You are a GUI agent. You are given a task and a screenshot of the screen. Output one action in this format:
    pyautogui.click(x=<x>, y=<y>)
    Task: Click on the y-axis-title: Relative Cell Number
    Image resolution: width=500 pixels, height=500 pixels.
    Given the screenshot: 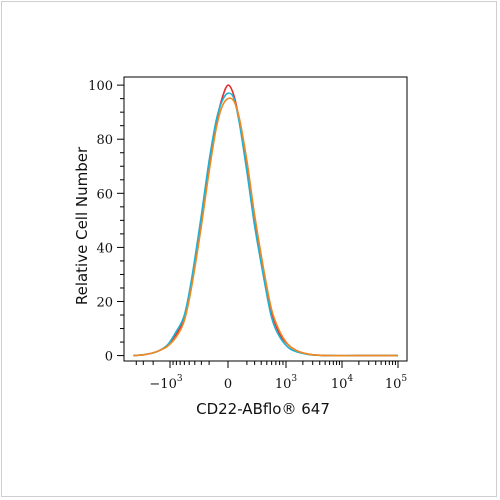 What is the action you would take?
    pyautogui.click(x=82, y=225)
    